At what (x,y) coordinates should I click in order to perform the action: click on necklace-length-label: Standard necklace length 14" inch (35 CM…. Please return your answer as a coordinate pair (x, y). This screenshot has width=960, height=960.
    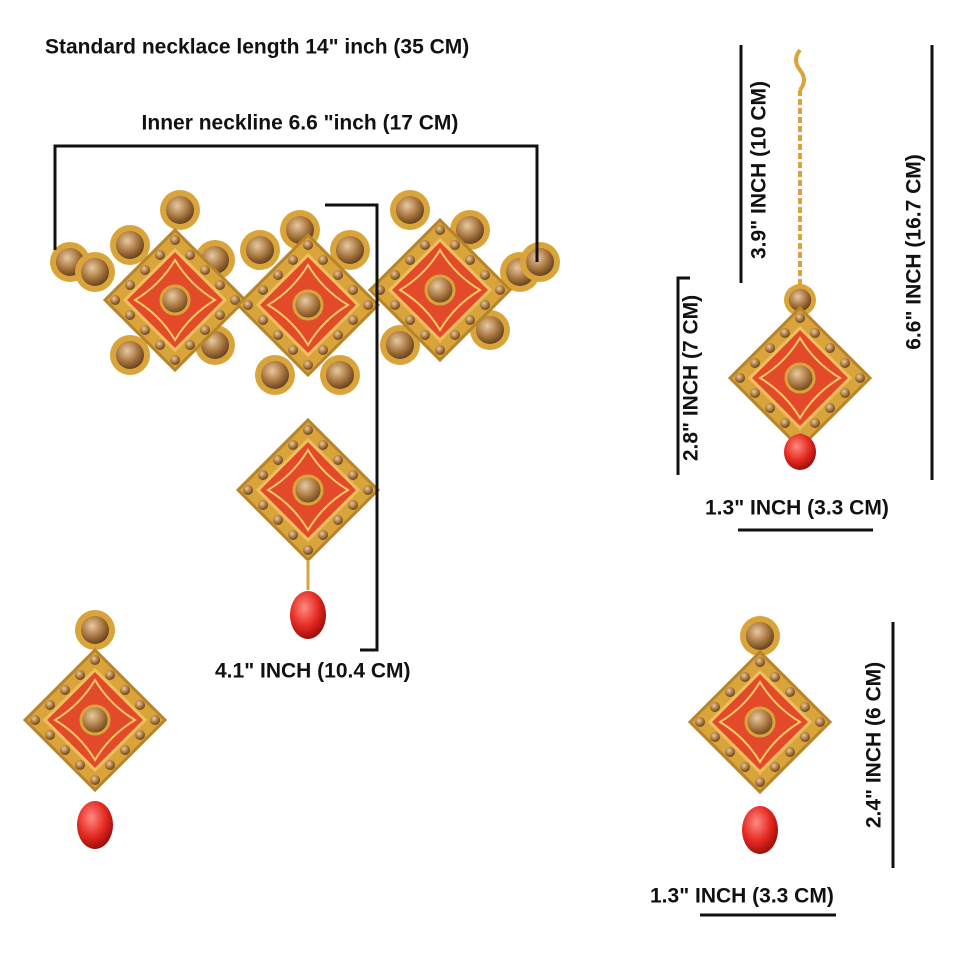
    Looking at the image, I should click on (257, 47).